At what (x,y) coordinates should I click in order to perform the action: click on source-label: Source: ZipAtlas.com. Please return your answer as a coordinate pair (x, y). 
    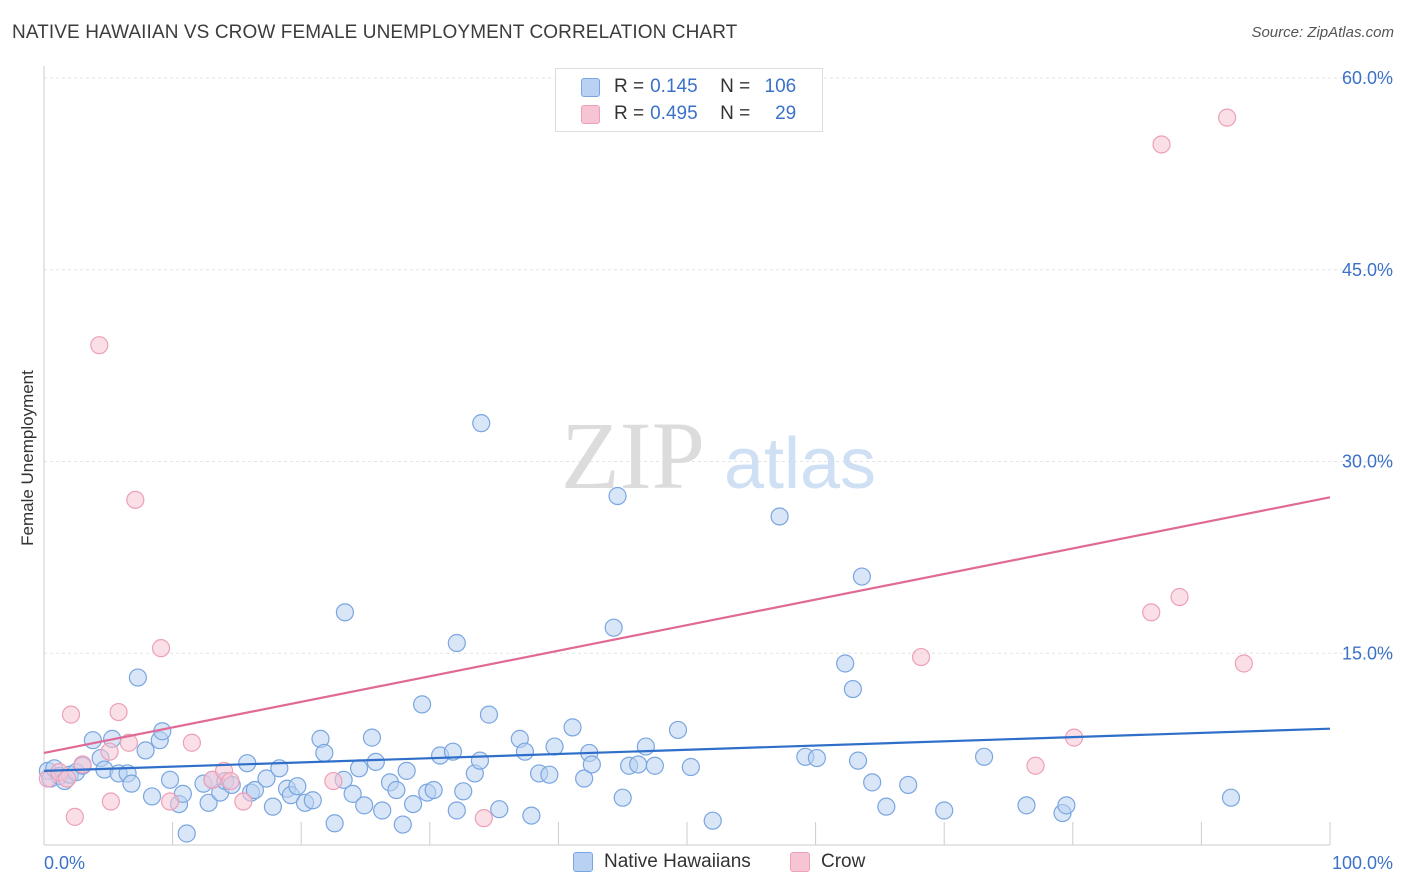
    Looking at the image, I should click on (1322, 32).